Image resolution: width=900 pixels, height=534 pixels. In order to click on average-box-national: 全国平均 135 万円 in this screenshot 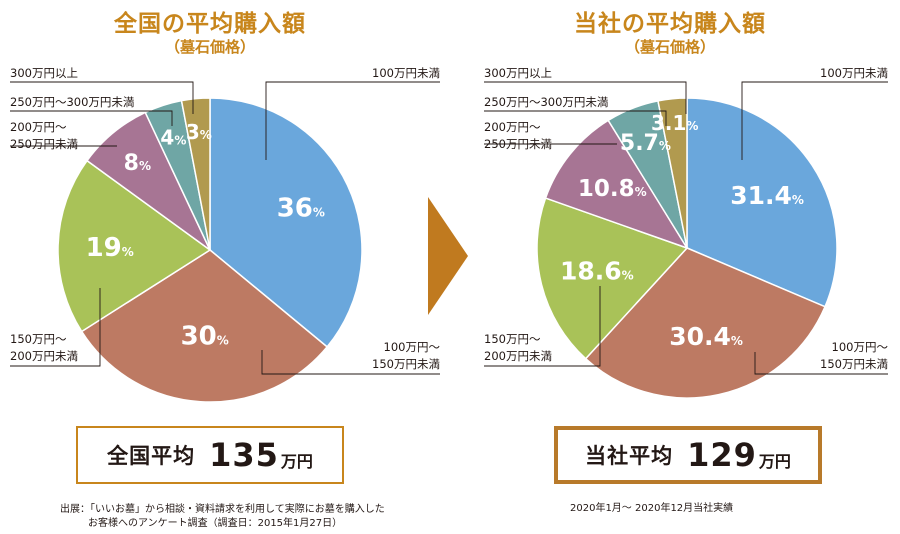, I will do `click(210, 455)`.